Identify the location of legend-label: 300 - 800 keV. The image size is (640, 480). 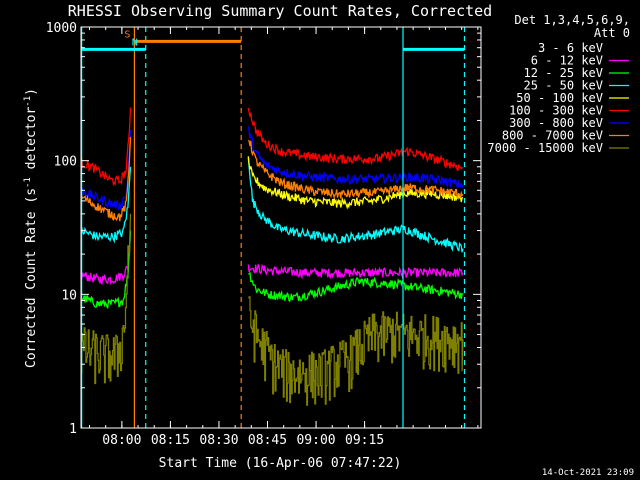
(556, 123).